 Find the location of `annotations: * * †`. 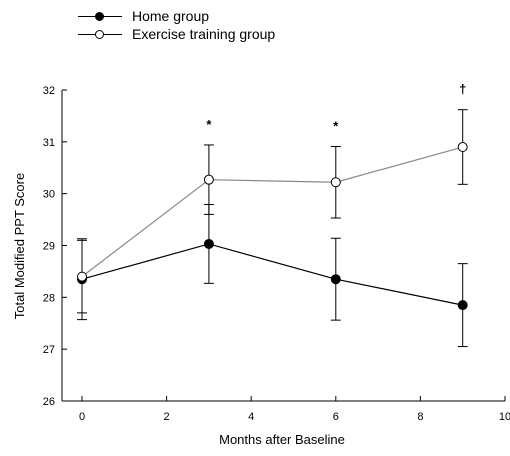

annotations: * * † is located at coordinates (336, 108).